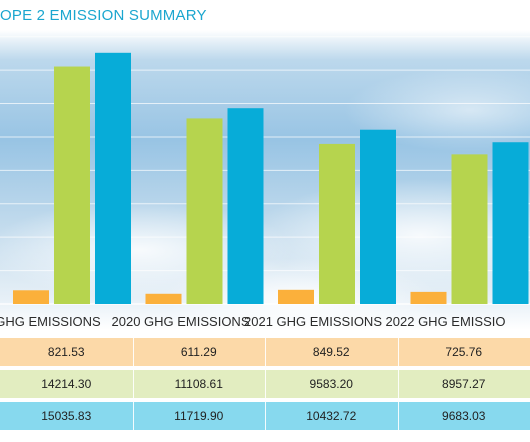  Describe the element at coordinates (464, 416) in the screenshot. I see `table-cell: 9683.03` at that location.